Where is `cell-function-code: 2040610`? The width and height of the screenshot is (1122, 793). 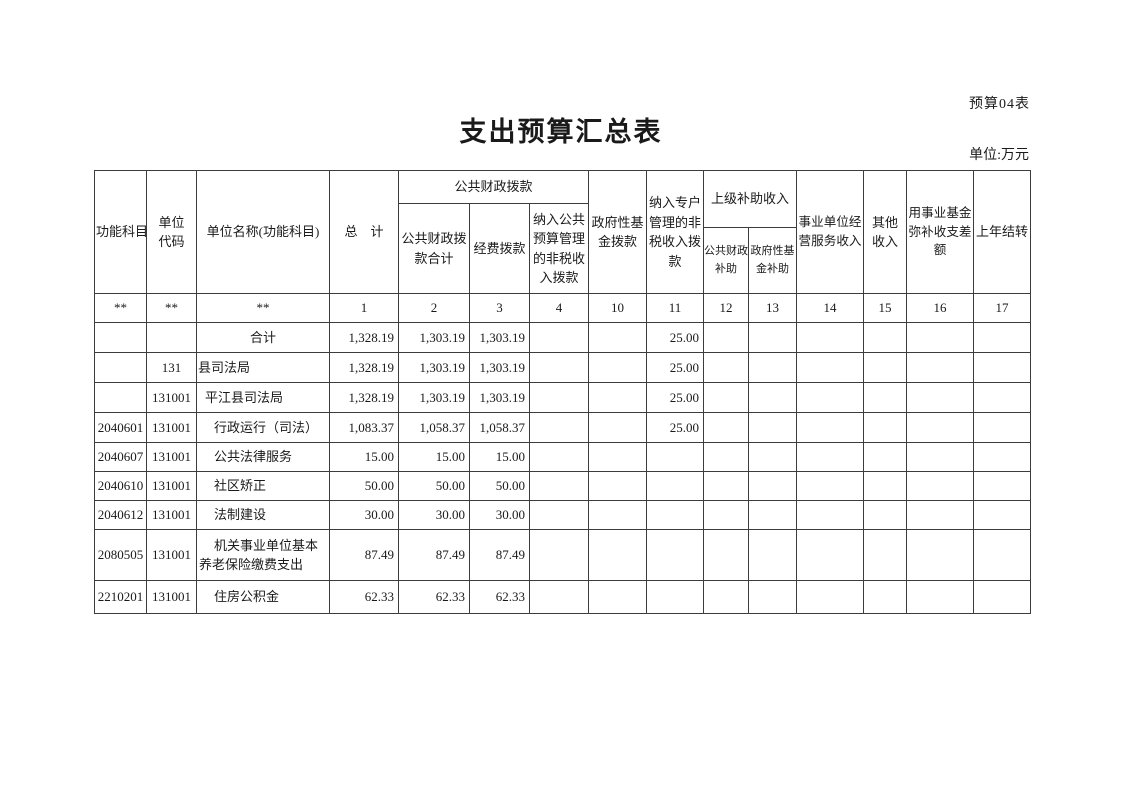 cell-function-code: 2040610 is located at coordinates (120, 486).